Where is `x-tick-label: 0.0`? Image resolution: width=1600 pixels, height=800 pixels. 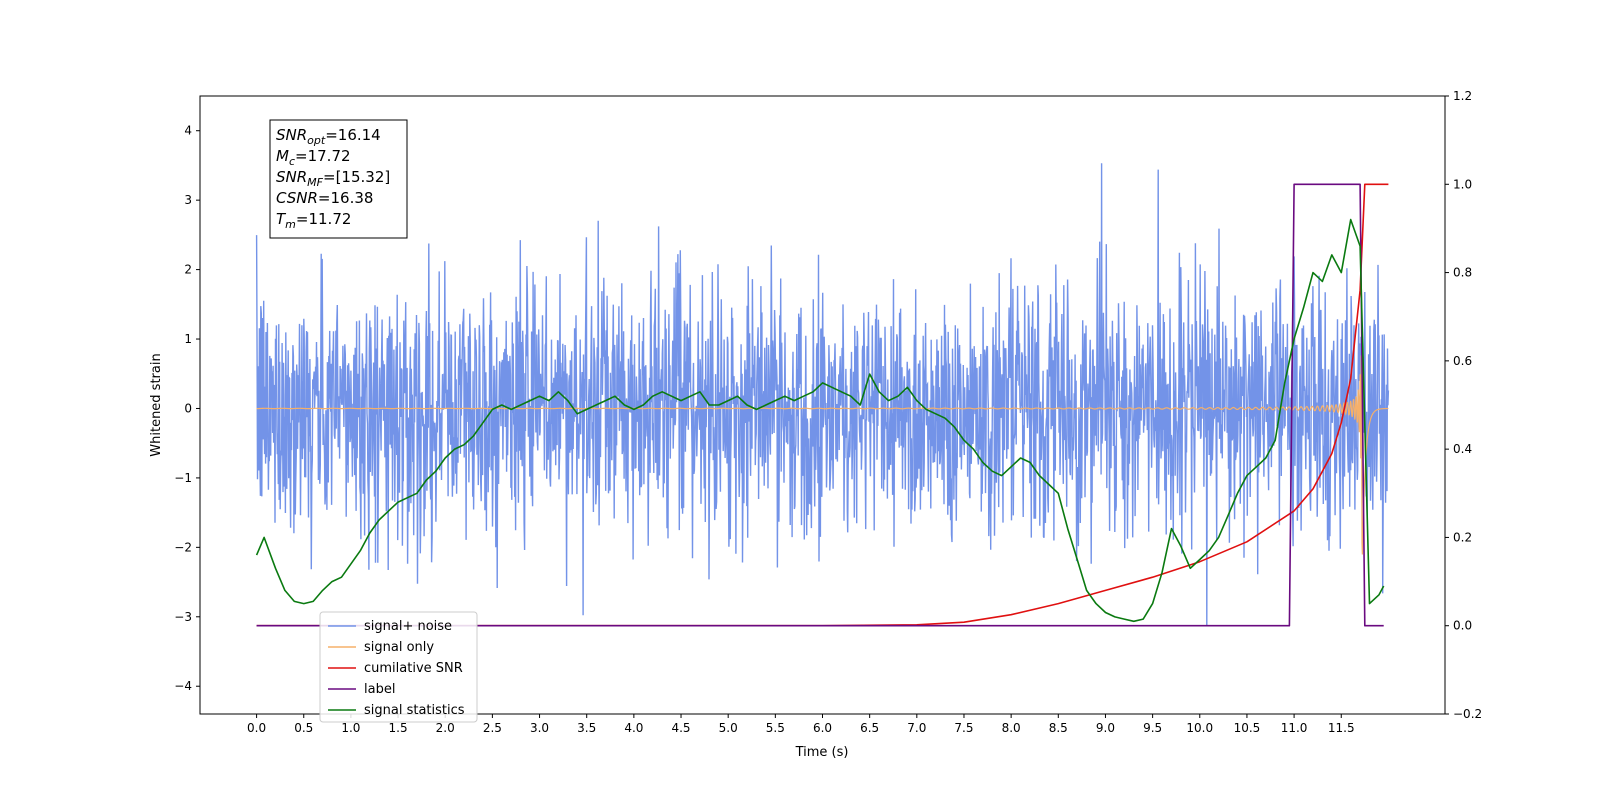 x-tick-label: 0.0 is located at coordinates (256, 728).